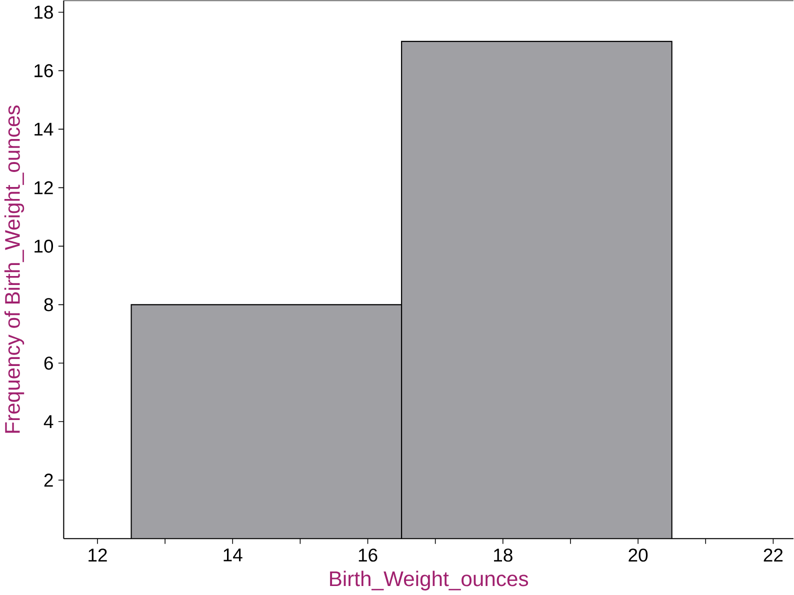 This screenshot has width=794, height=595. Describe the element at coordinates (14, 269) in the screenshot. I see `y-axis-title: Frequency of Birth_Weight_ounces` at that location.